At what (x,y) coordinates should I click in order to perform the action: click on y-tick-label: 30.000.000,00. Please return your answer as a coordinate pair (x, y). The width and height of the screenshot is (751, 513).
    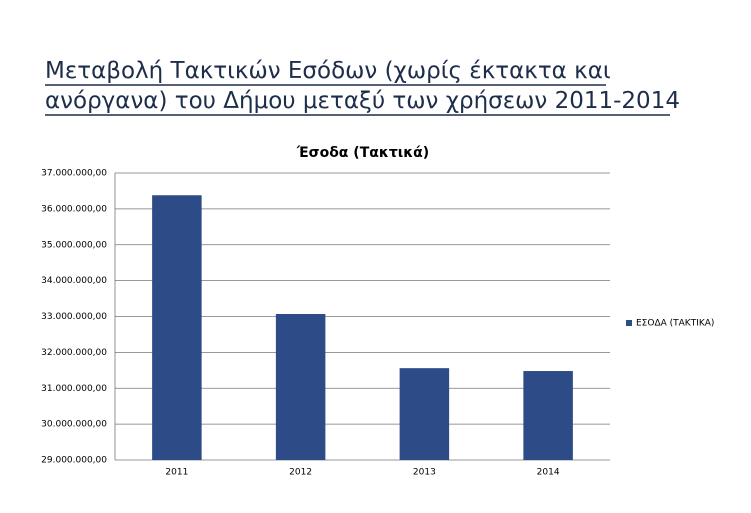
    Looking at the image, I should click on (74, 425).